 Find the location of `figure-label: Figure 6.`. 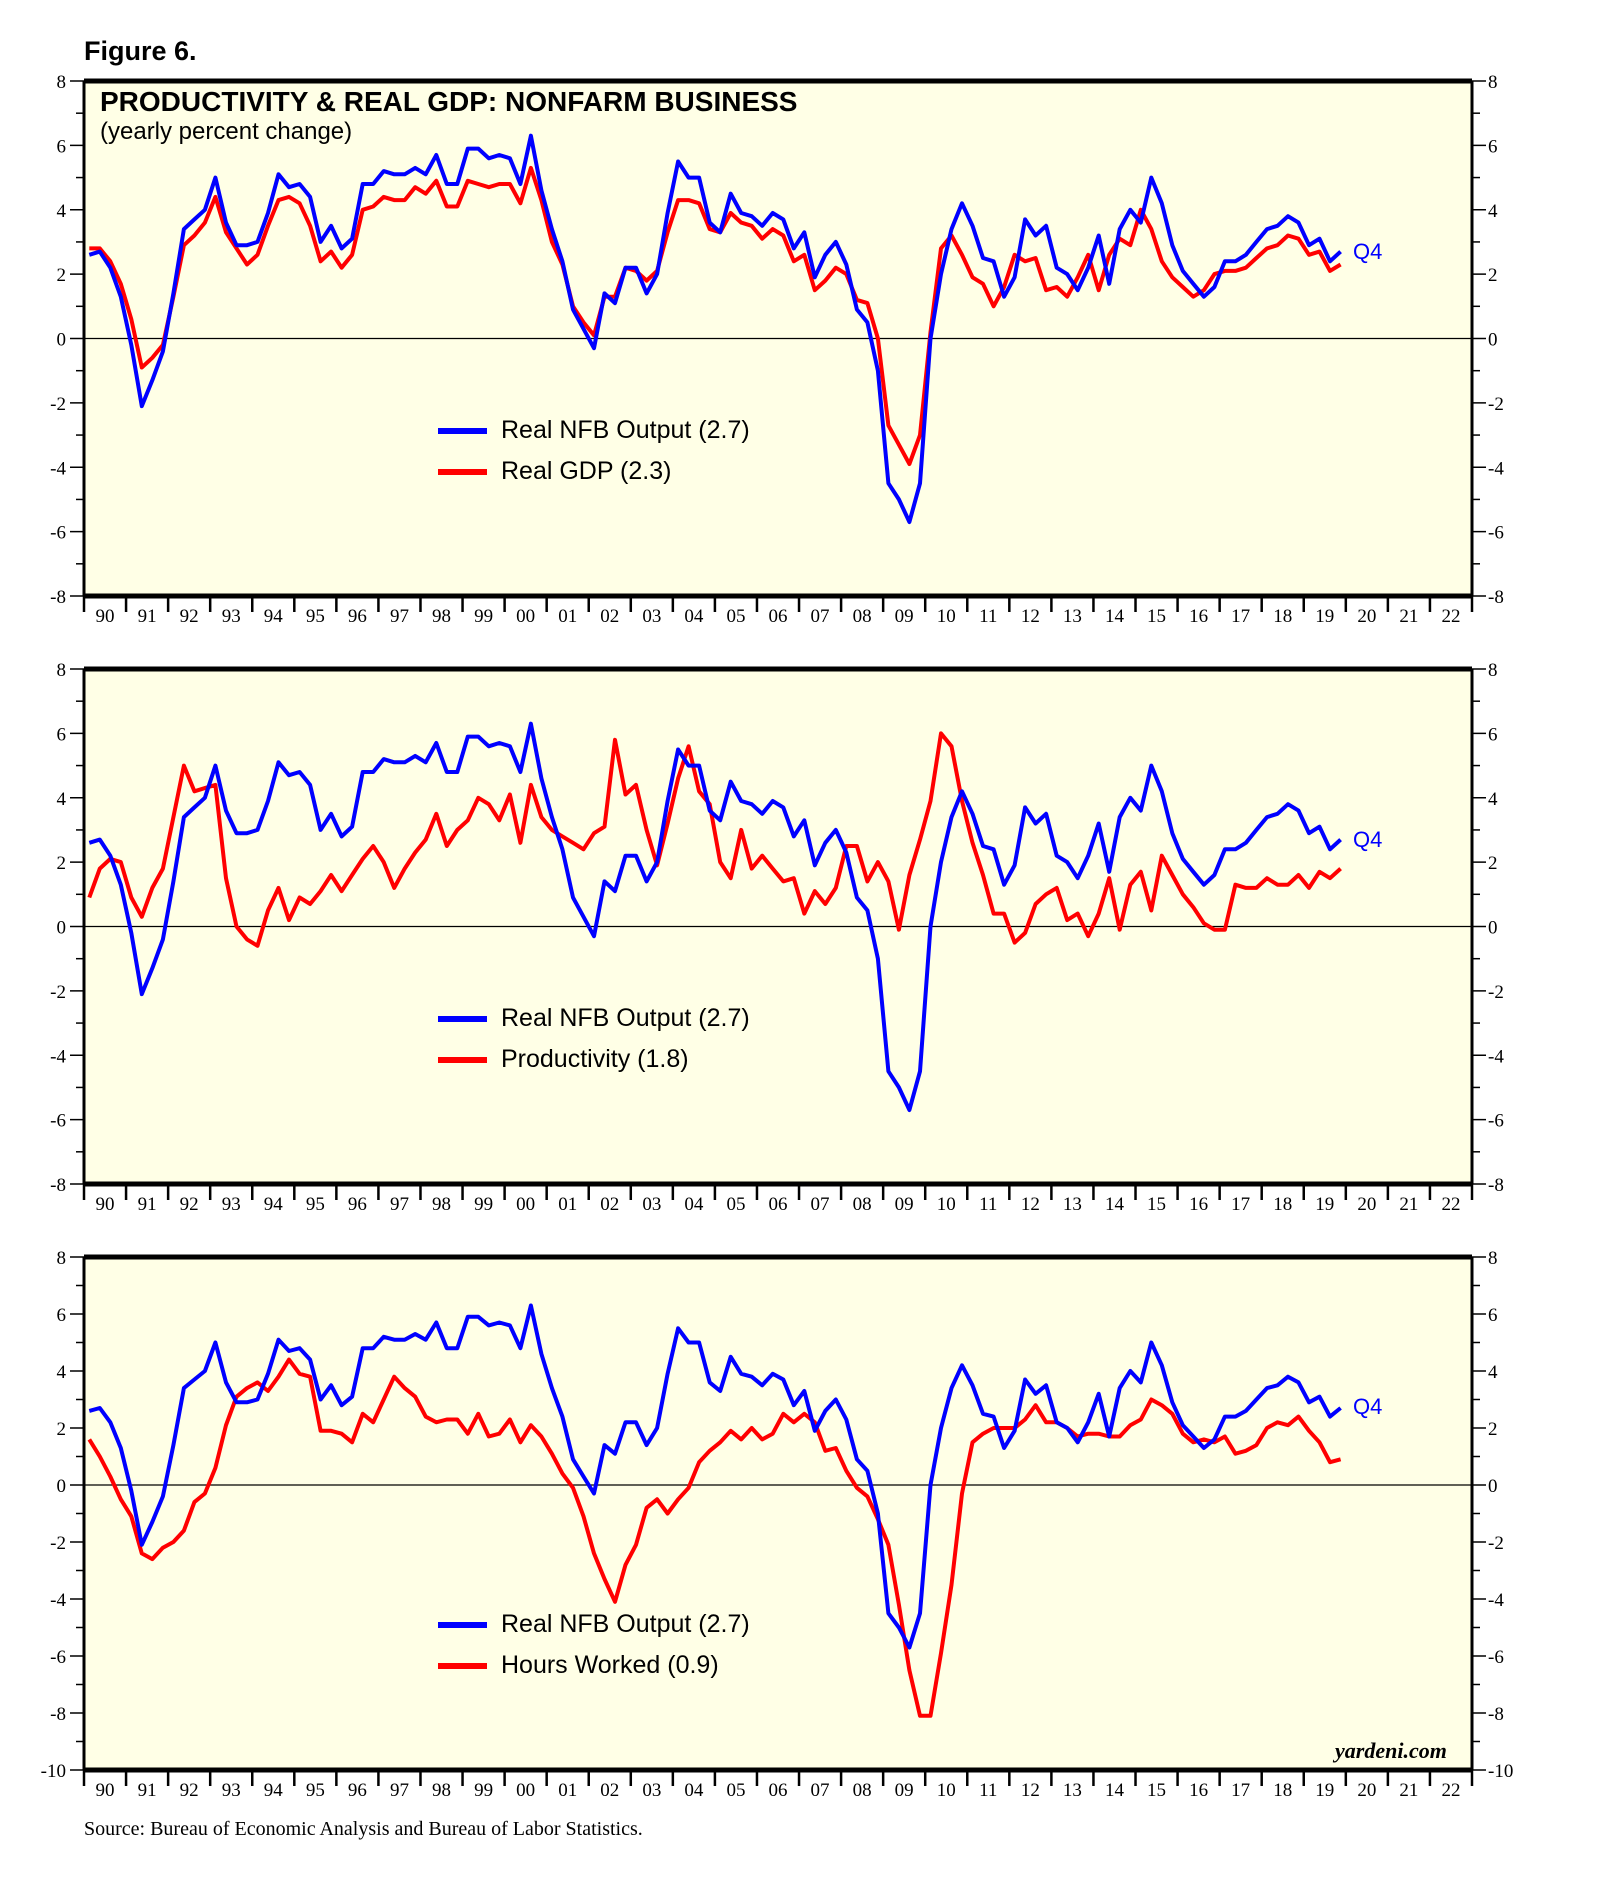

figure-label: Figure 6. is located at coordinates (140, 51).